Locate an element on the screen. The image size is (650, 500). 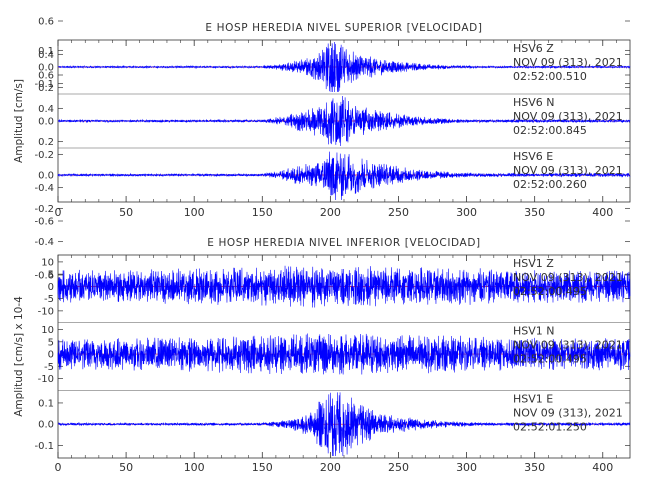
trace-station-label: HSV6 Z is located at coordinates (533, 48).